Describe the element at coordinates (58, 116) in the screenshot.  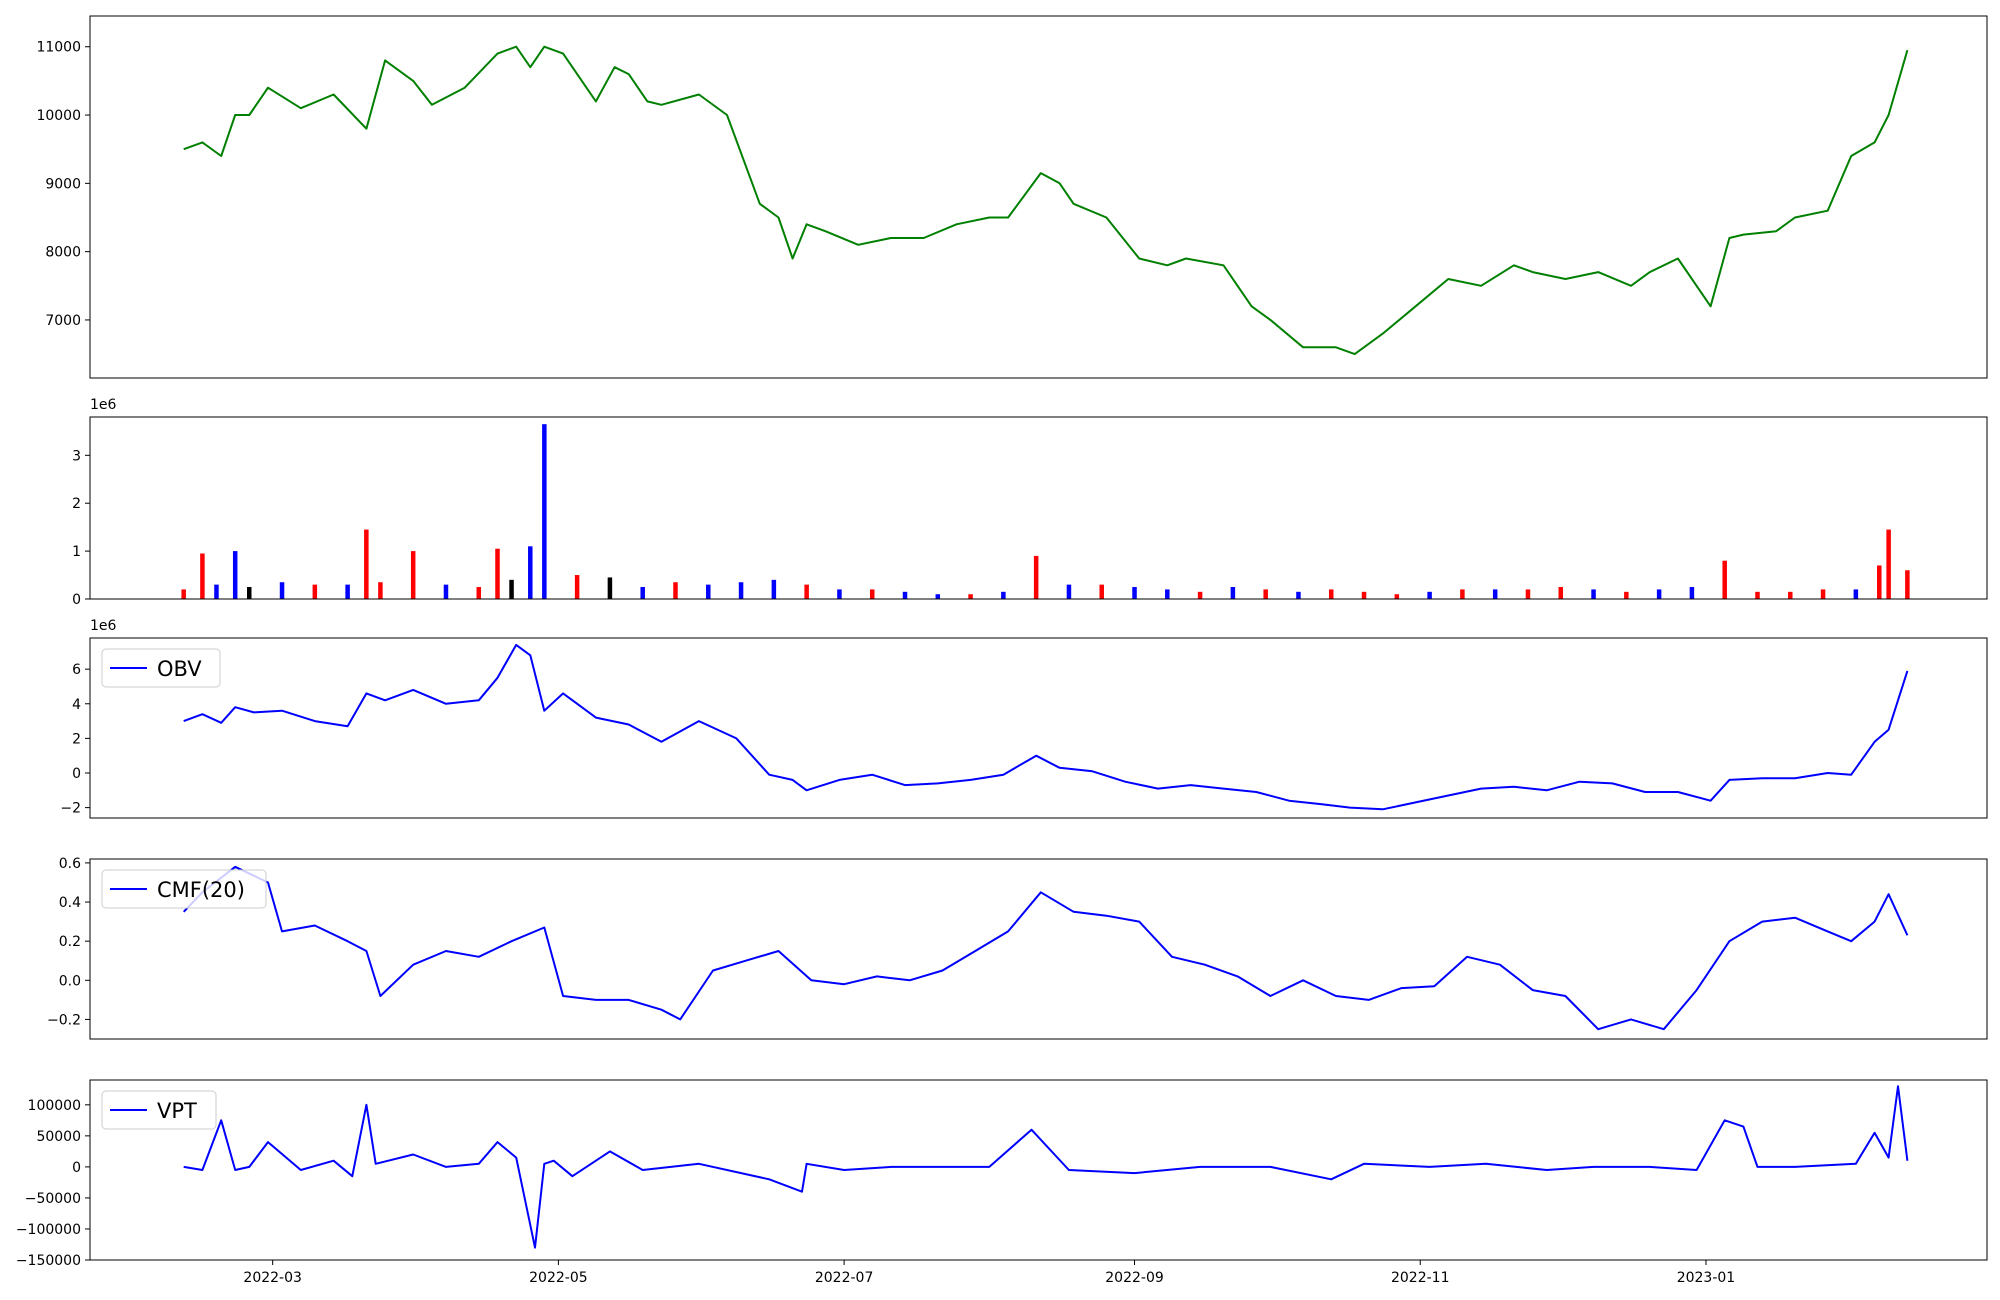
I see `y-tick-label: 10000` at that location.